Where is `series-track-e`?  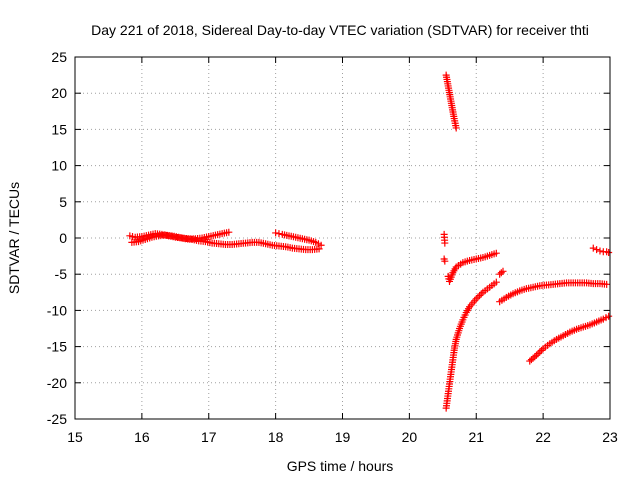 series-track-e is located at coordinates (444, 238).